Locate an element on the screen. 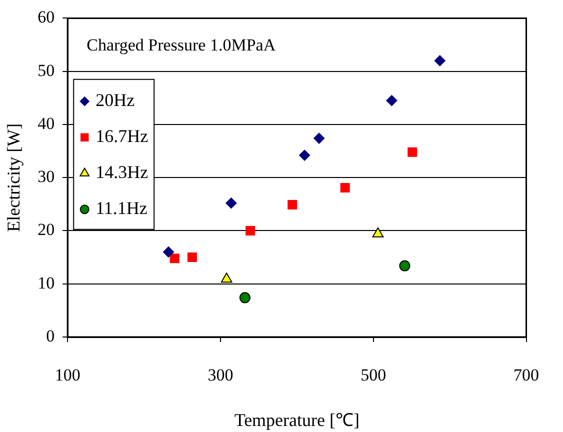  y-tick-label: 0 is located at coordinates (50, 336).